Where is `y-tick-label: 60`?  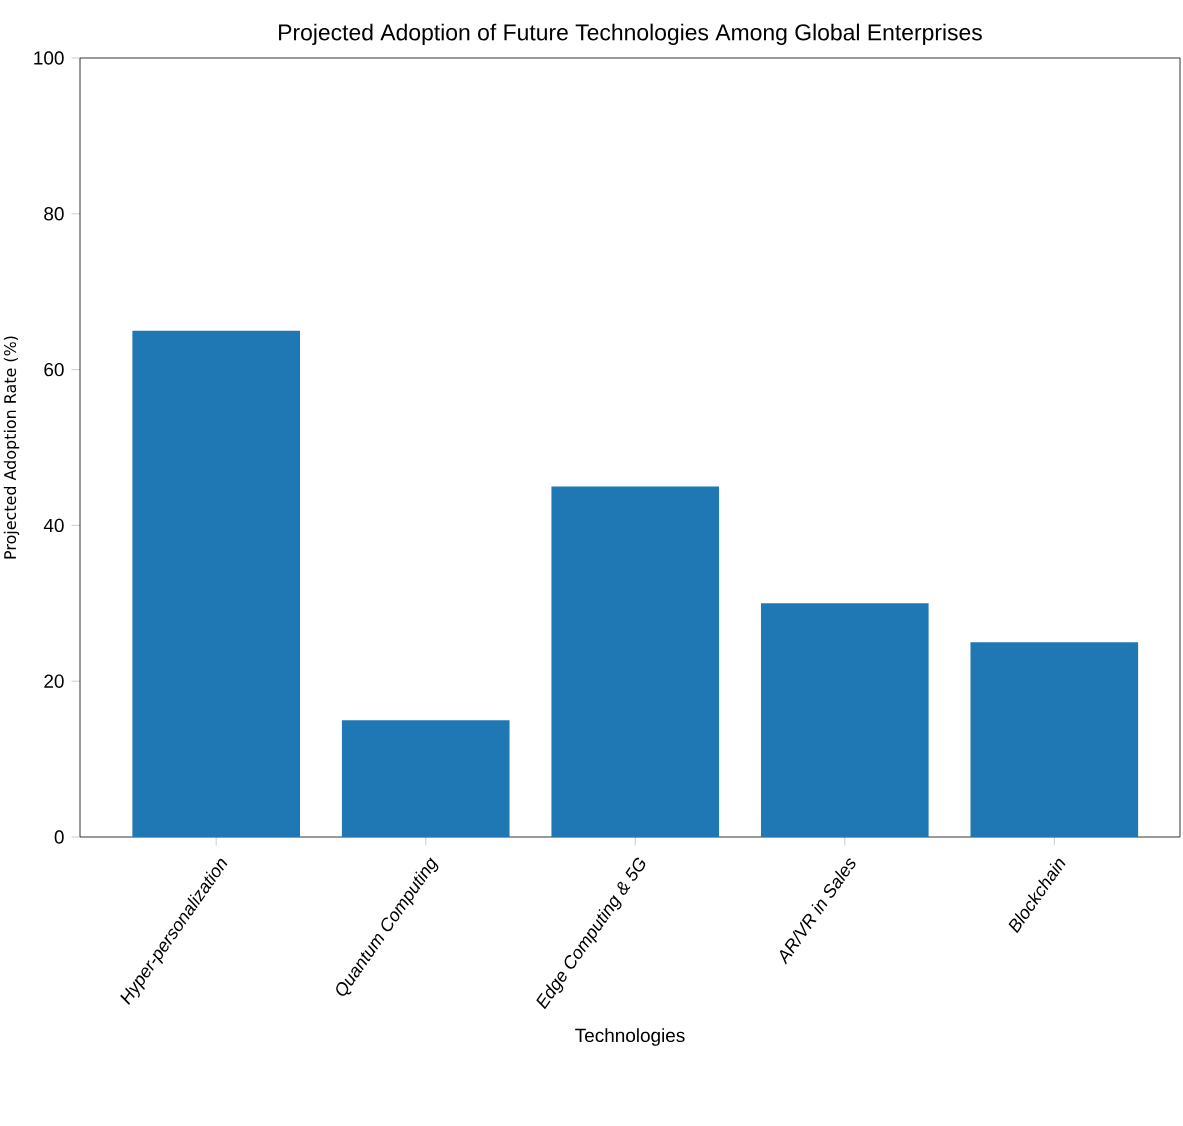 y-tick-label: 60 is located at coordinates (54, 369).